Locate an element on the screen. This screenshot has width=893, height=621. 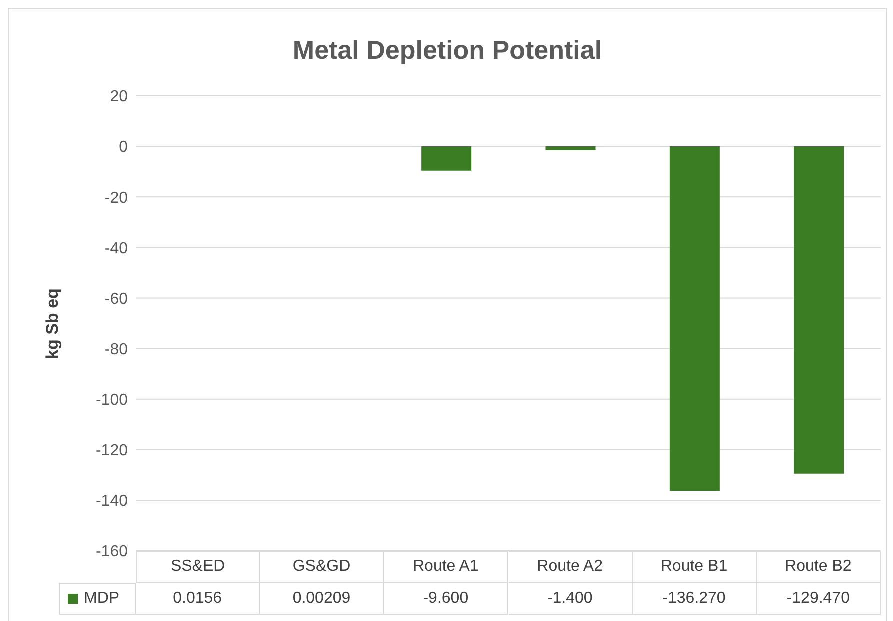
y-tick-label: 0 is located at coordinates (123, 147).